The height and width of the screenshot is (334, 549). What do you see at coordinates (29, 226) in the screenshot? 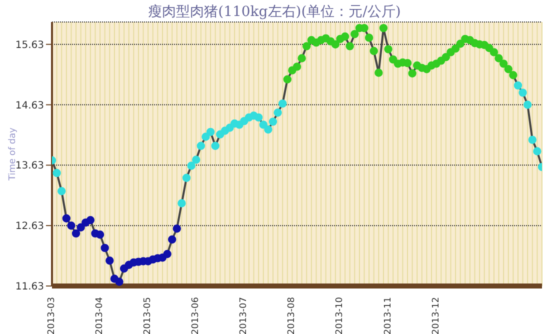
I see `y-tick-label: 12.63` at bounding box center [29, 226].